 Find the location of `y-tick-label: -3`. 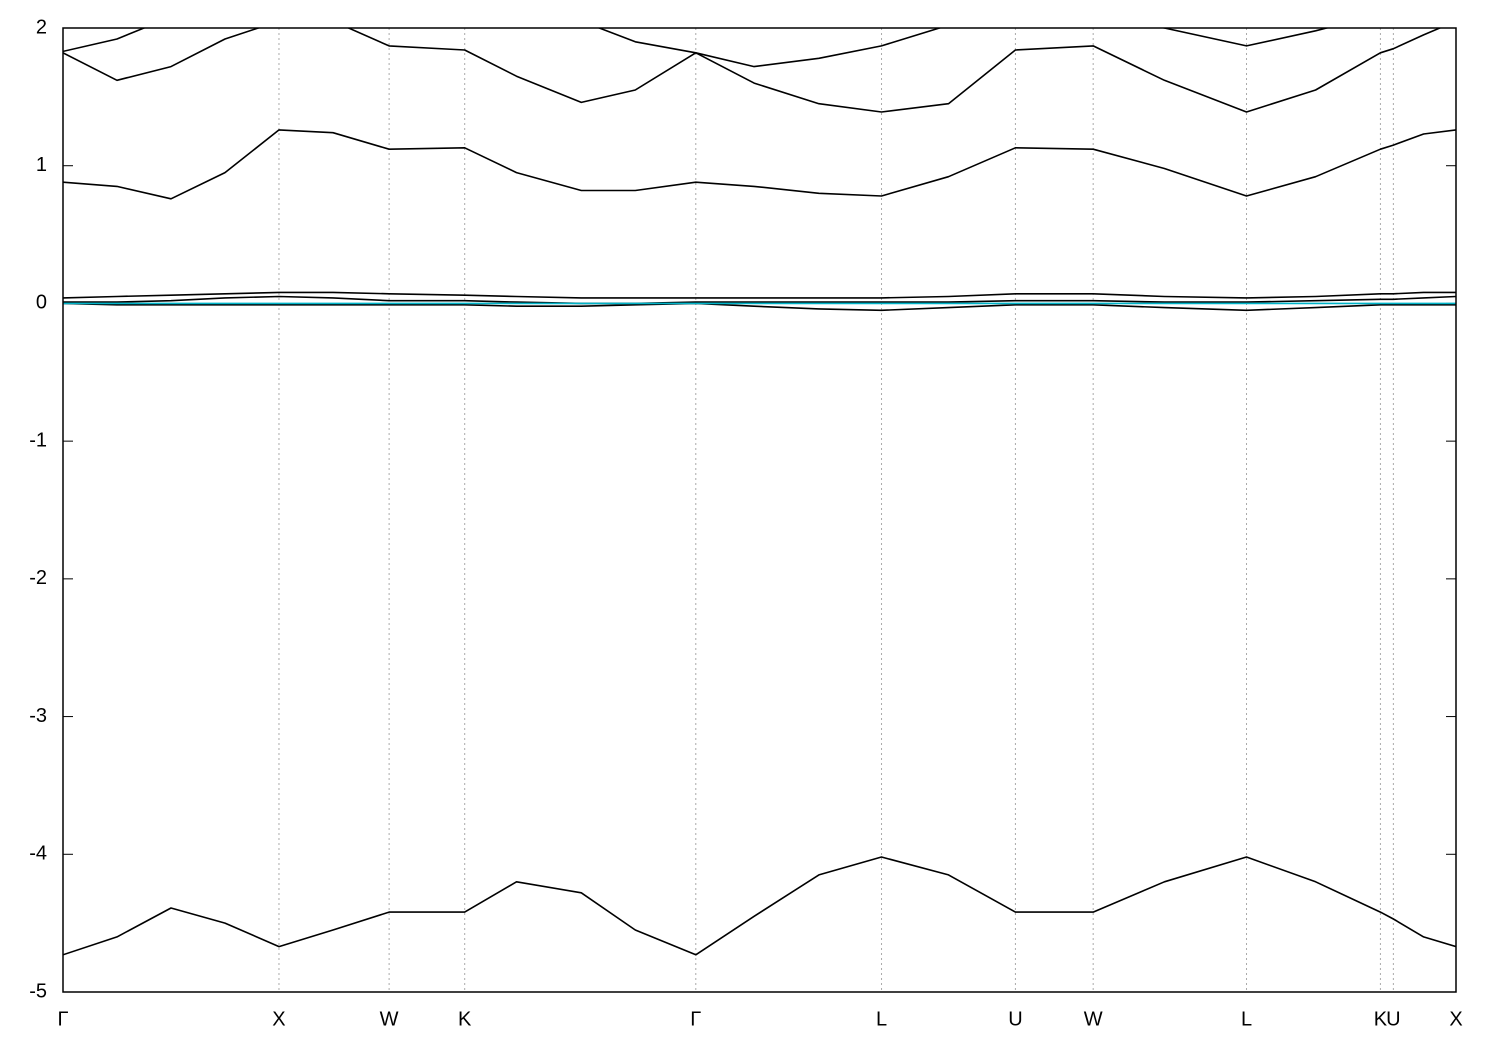

y-tick-label: -3 is located at coordinates (38, 716).